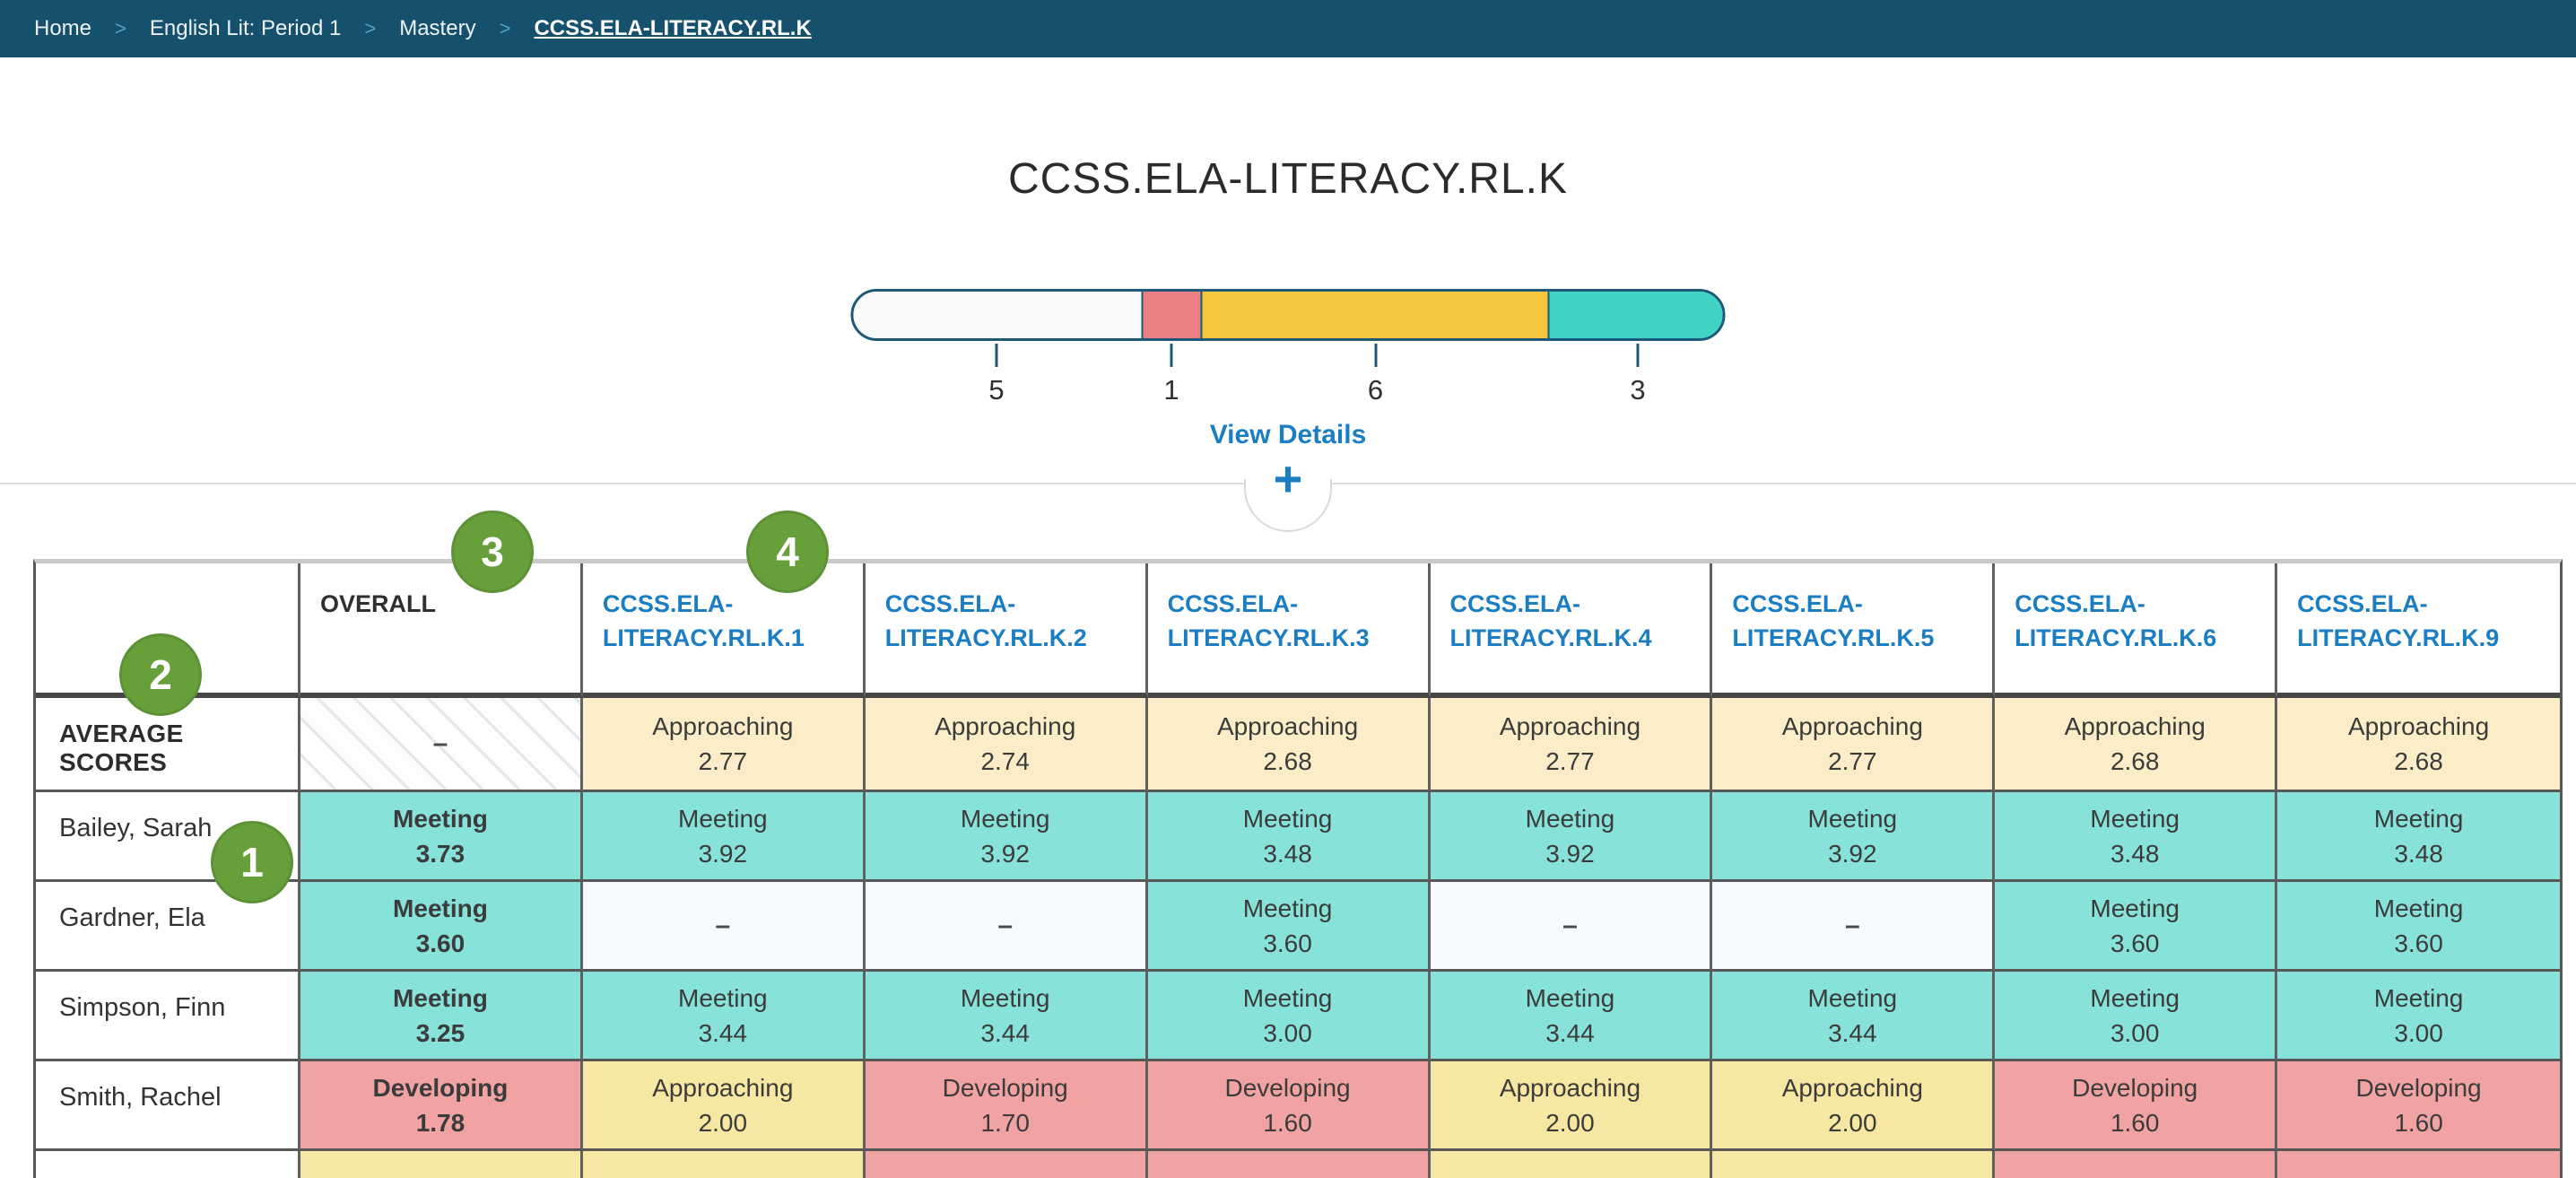  What do you see at coordinates (437, 28) in the screenshot?
I see `breadcrumb-item-mastery: Mastery` at bounding box center [437, 28].